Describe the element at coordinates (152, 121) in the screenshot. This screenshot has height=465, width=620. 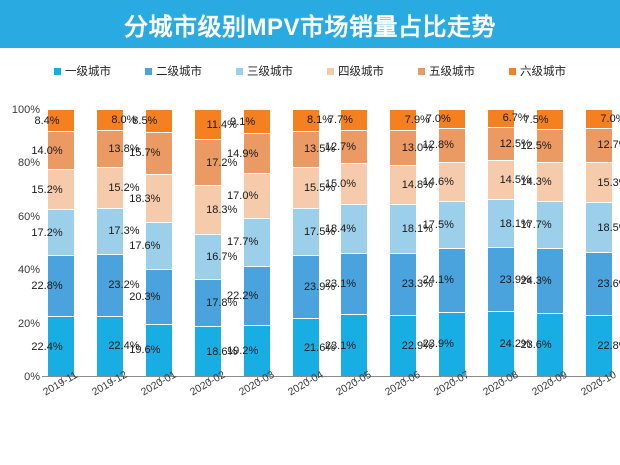
I see `bar-segment: 8.5%` at that location.